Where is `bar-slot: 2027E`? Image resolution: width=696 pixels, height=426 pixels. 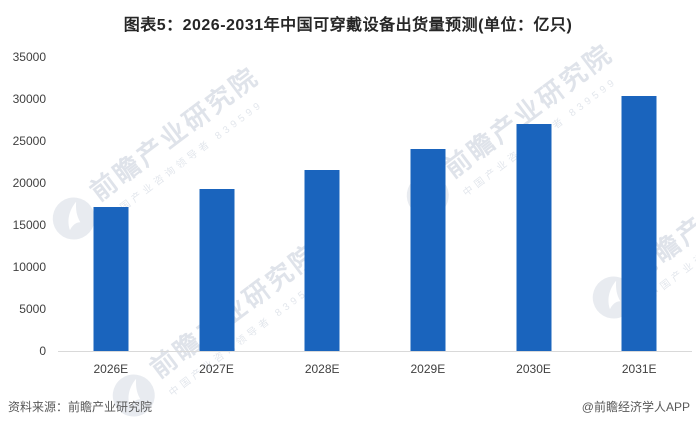
bar-slot: 2027E is located at coordinates (217, 216).